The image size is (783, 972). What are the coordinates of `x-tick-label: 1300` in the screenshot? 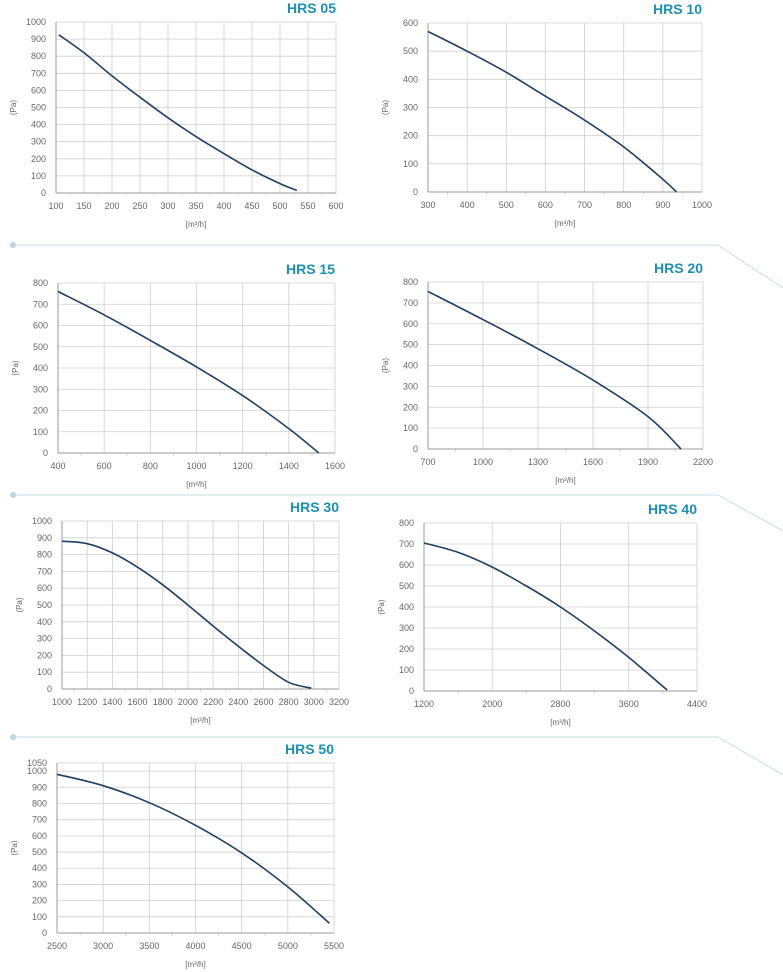 It's located at (538, 462).